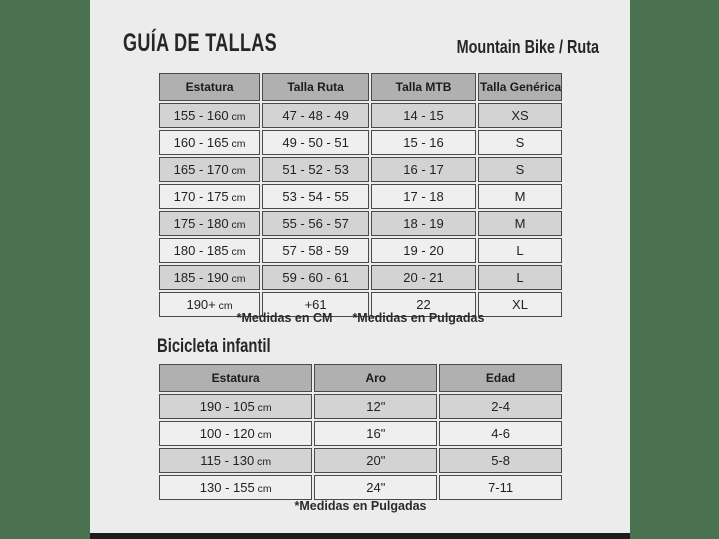  What do you see at coordinates (520, 304) in the screenshot?
I see `table-cell: XL` at bounding box center [520, 304].